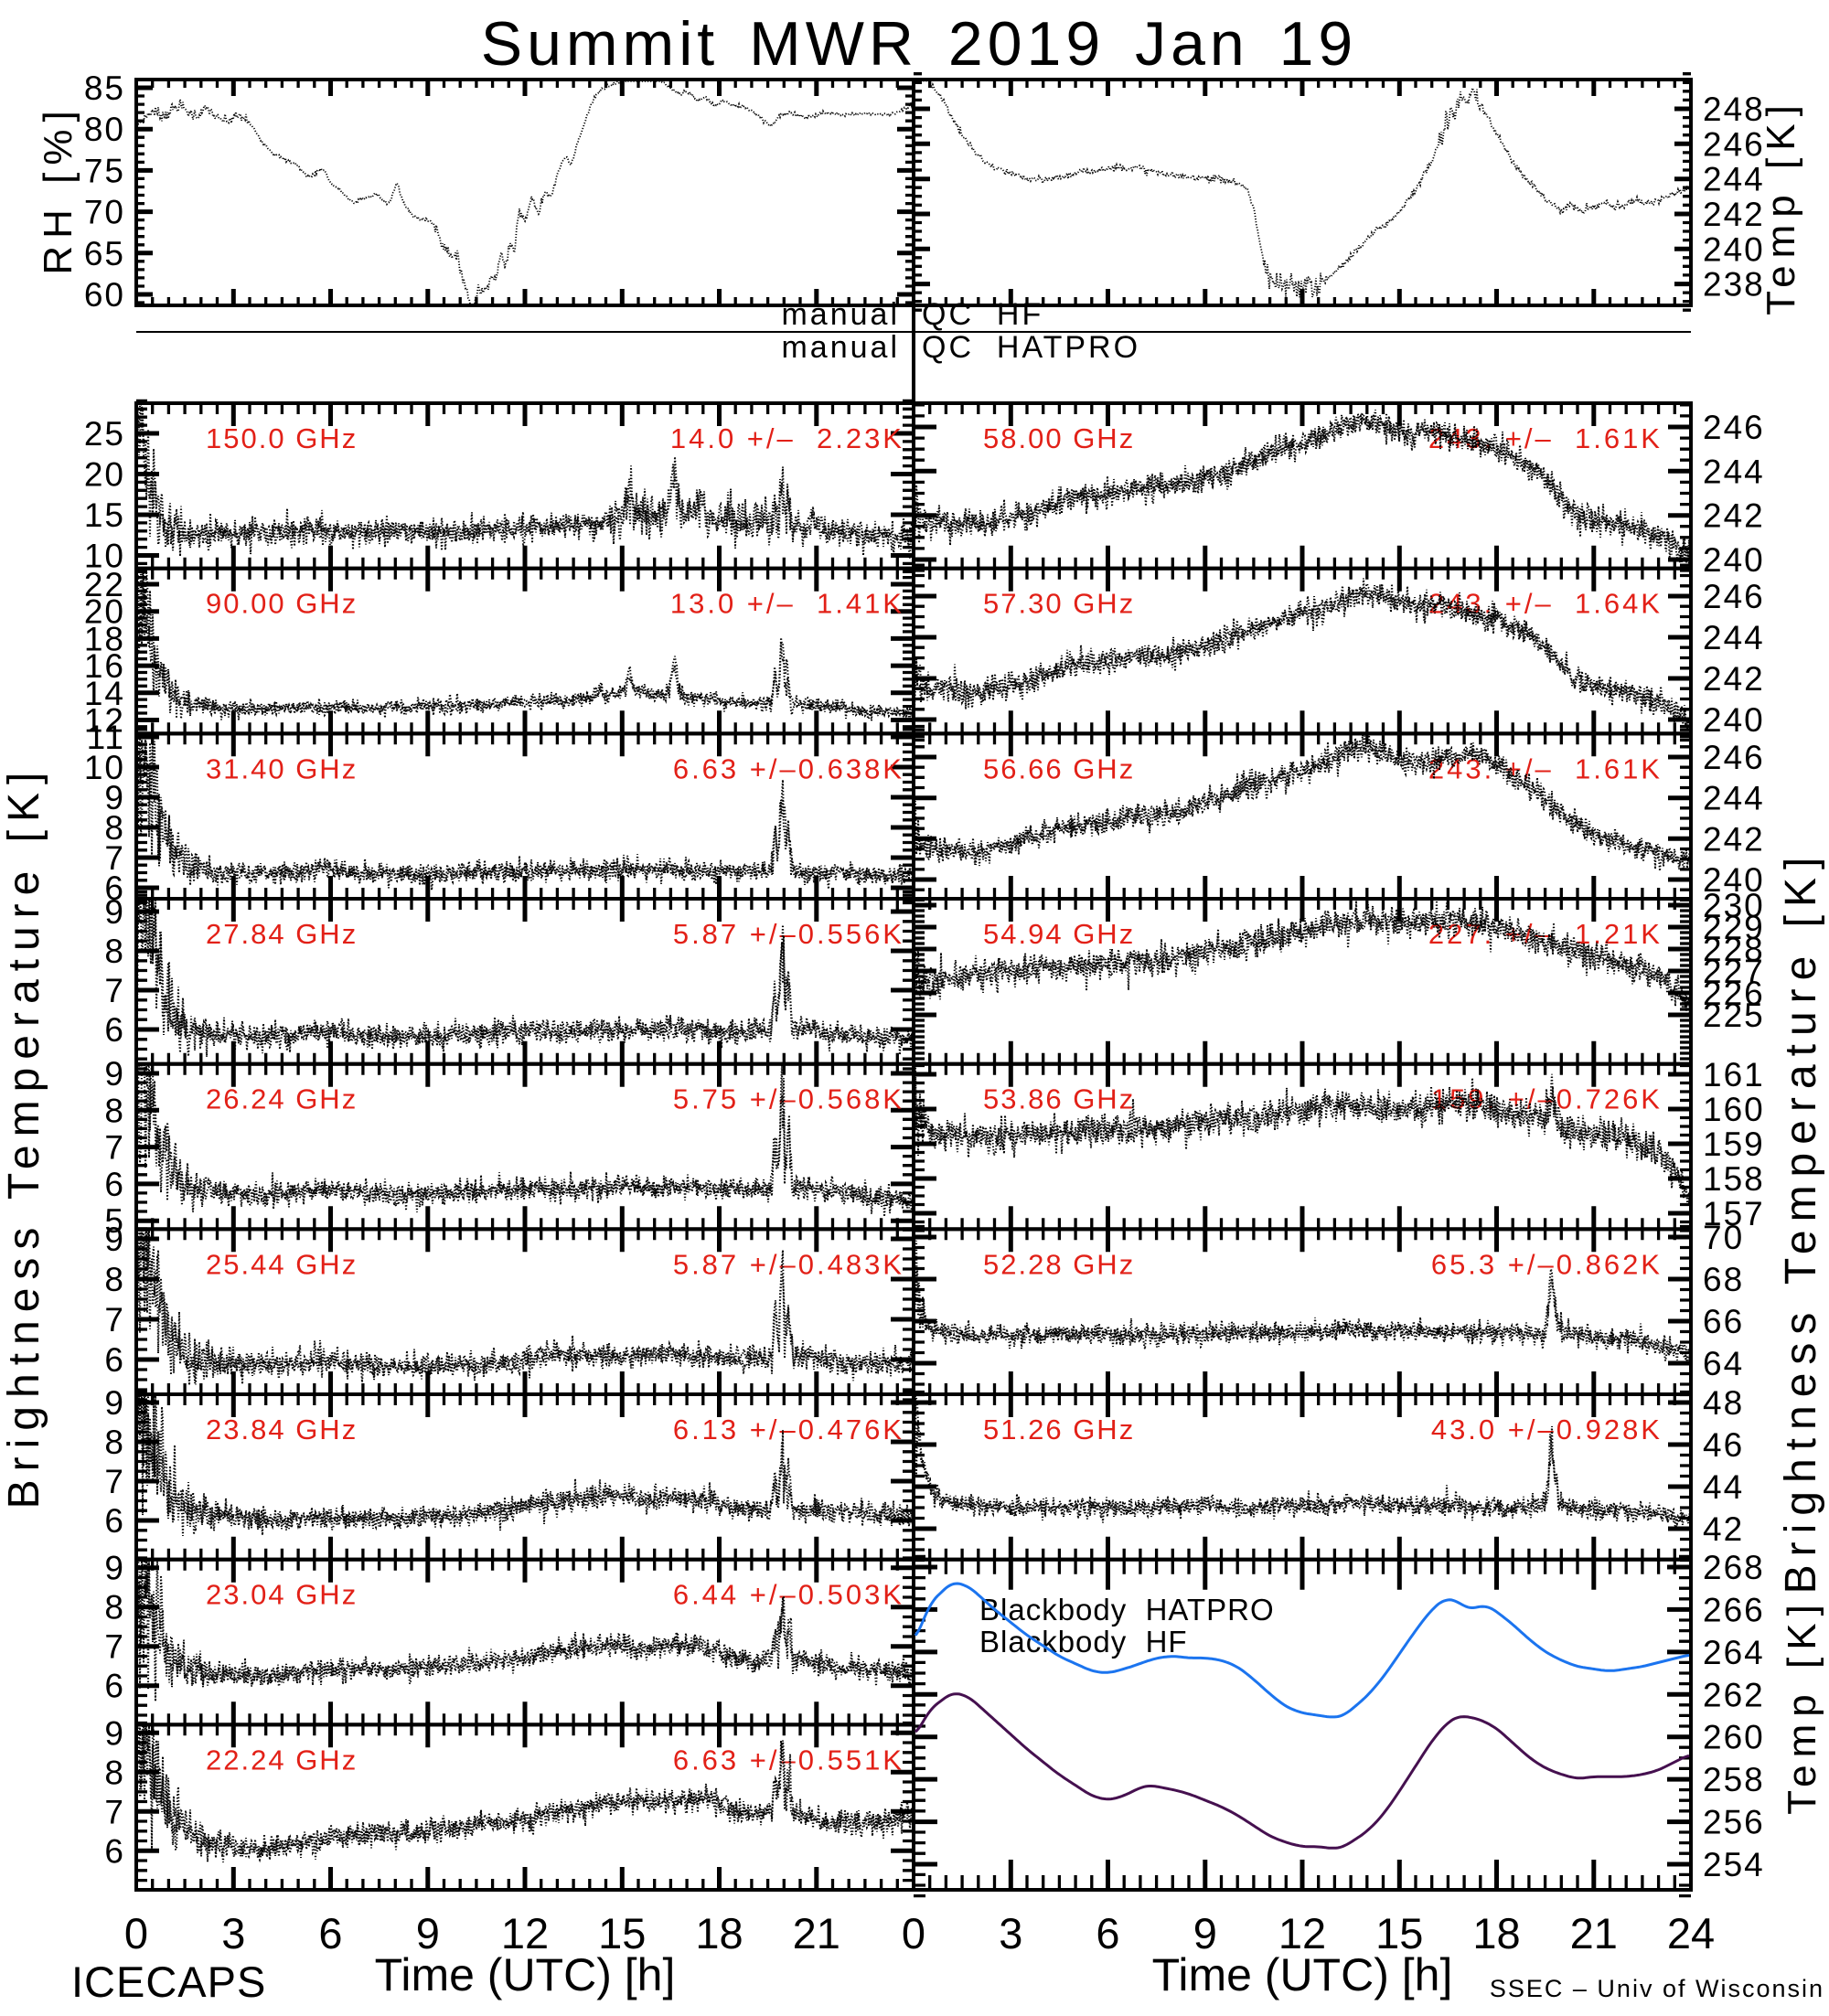 The width and height of the screenshot is (1829, 2016). I want to click on svg-text: 24, so click(1691, 1933).